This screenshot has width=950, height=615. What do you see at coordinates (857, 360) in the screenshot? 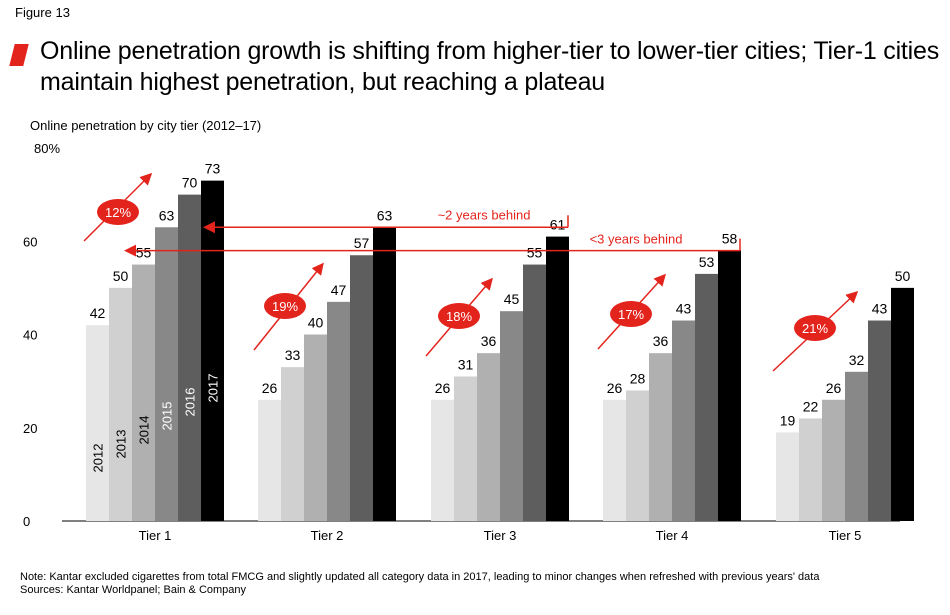
I see `data-label: 32` at bounding box center [857, 360].